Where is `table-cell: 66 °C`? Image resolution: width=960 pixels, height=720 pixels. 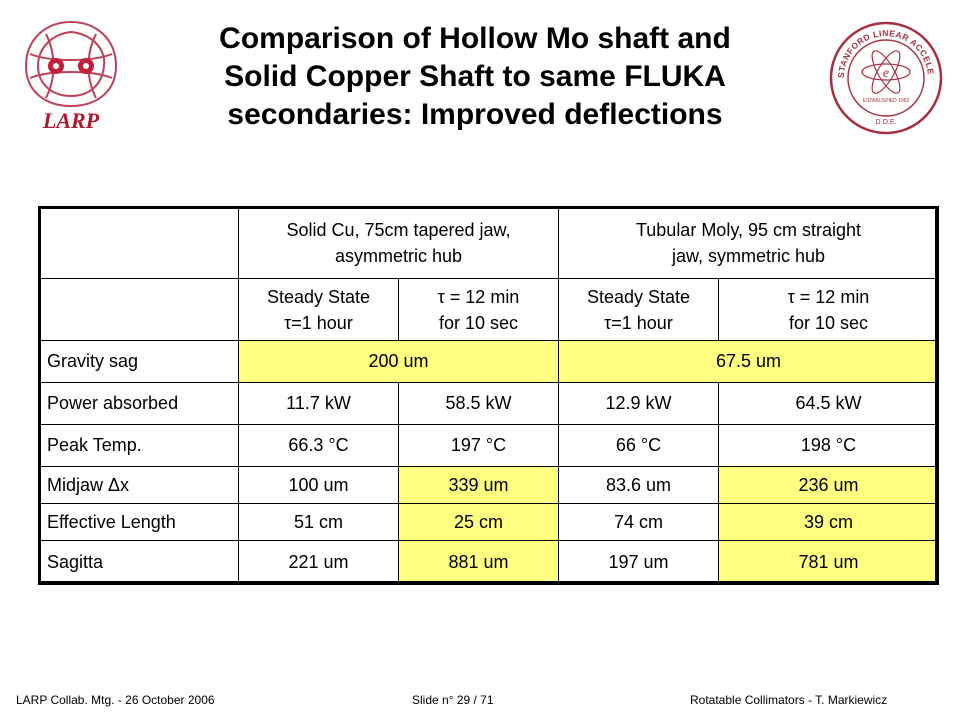 table-cell: 66 °C is located at coordinates (638, 445).